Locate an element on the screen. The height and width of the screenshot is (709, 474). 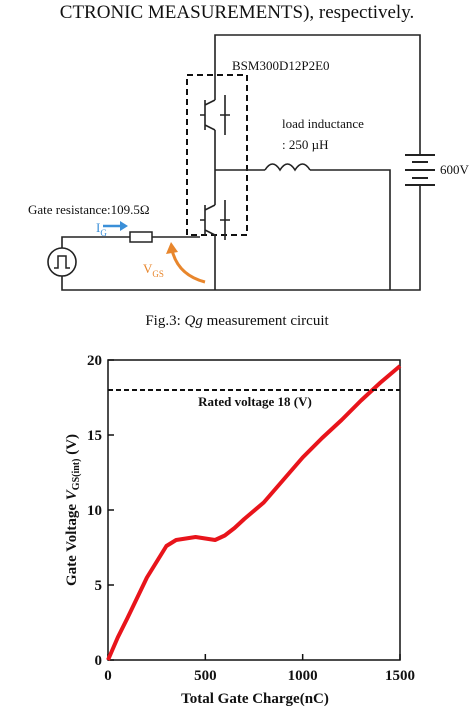
inductor is located at coordinates (287, 167).